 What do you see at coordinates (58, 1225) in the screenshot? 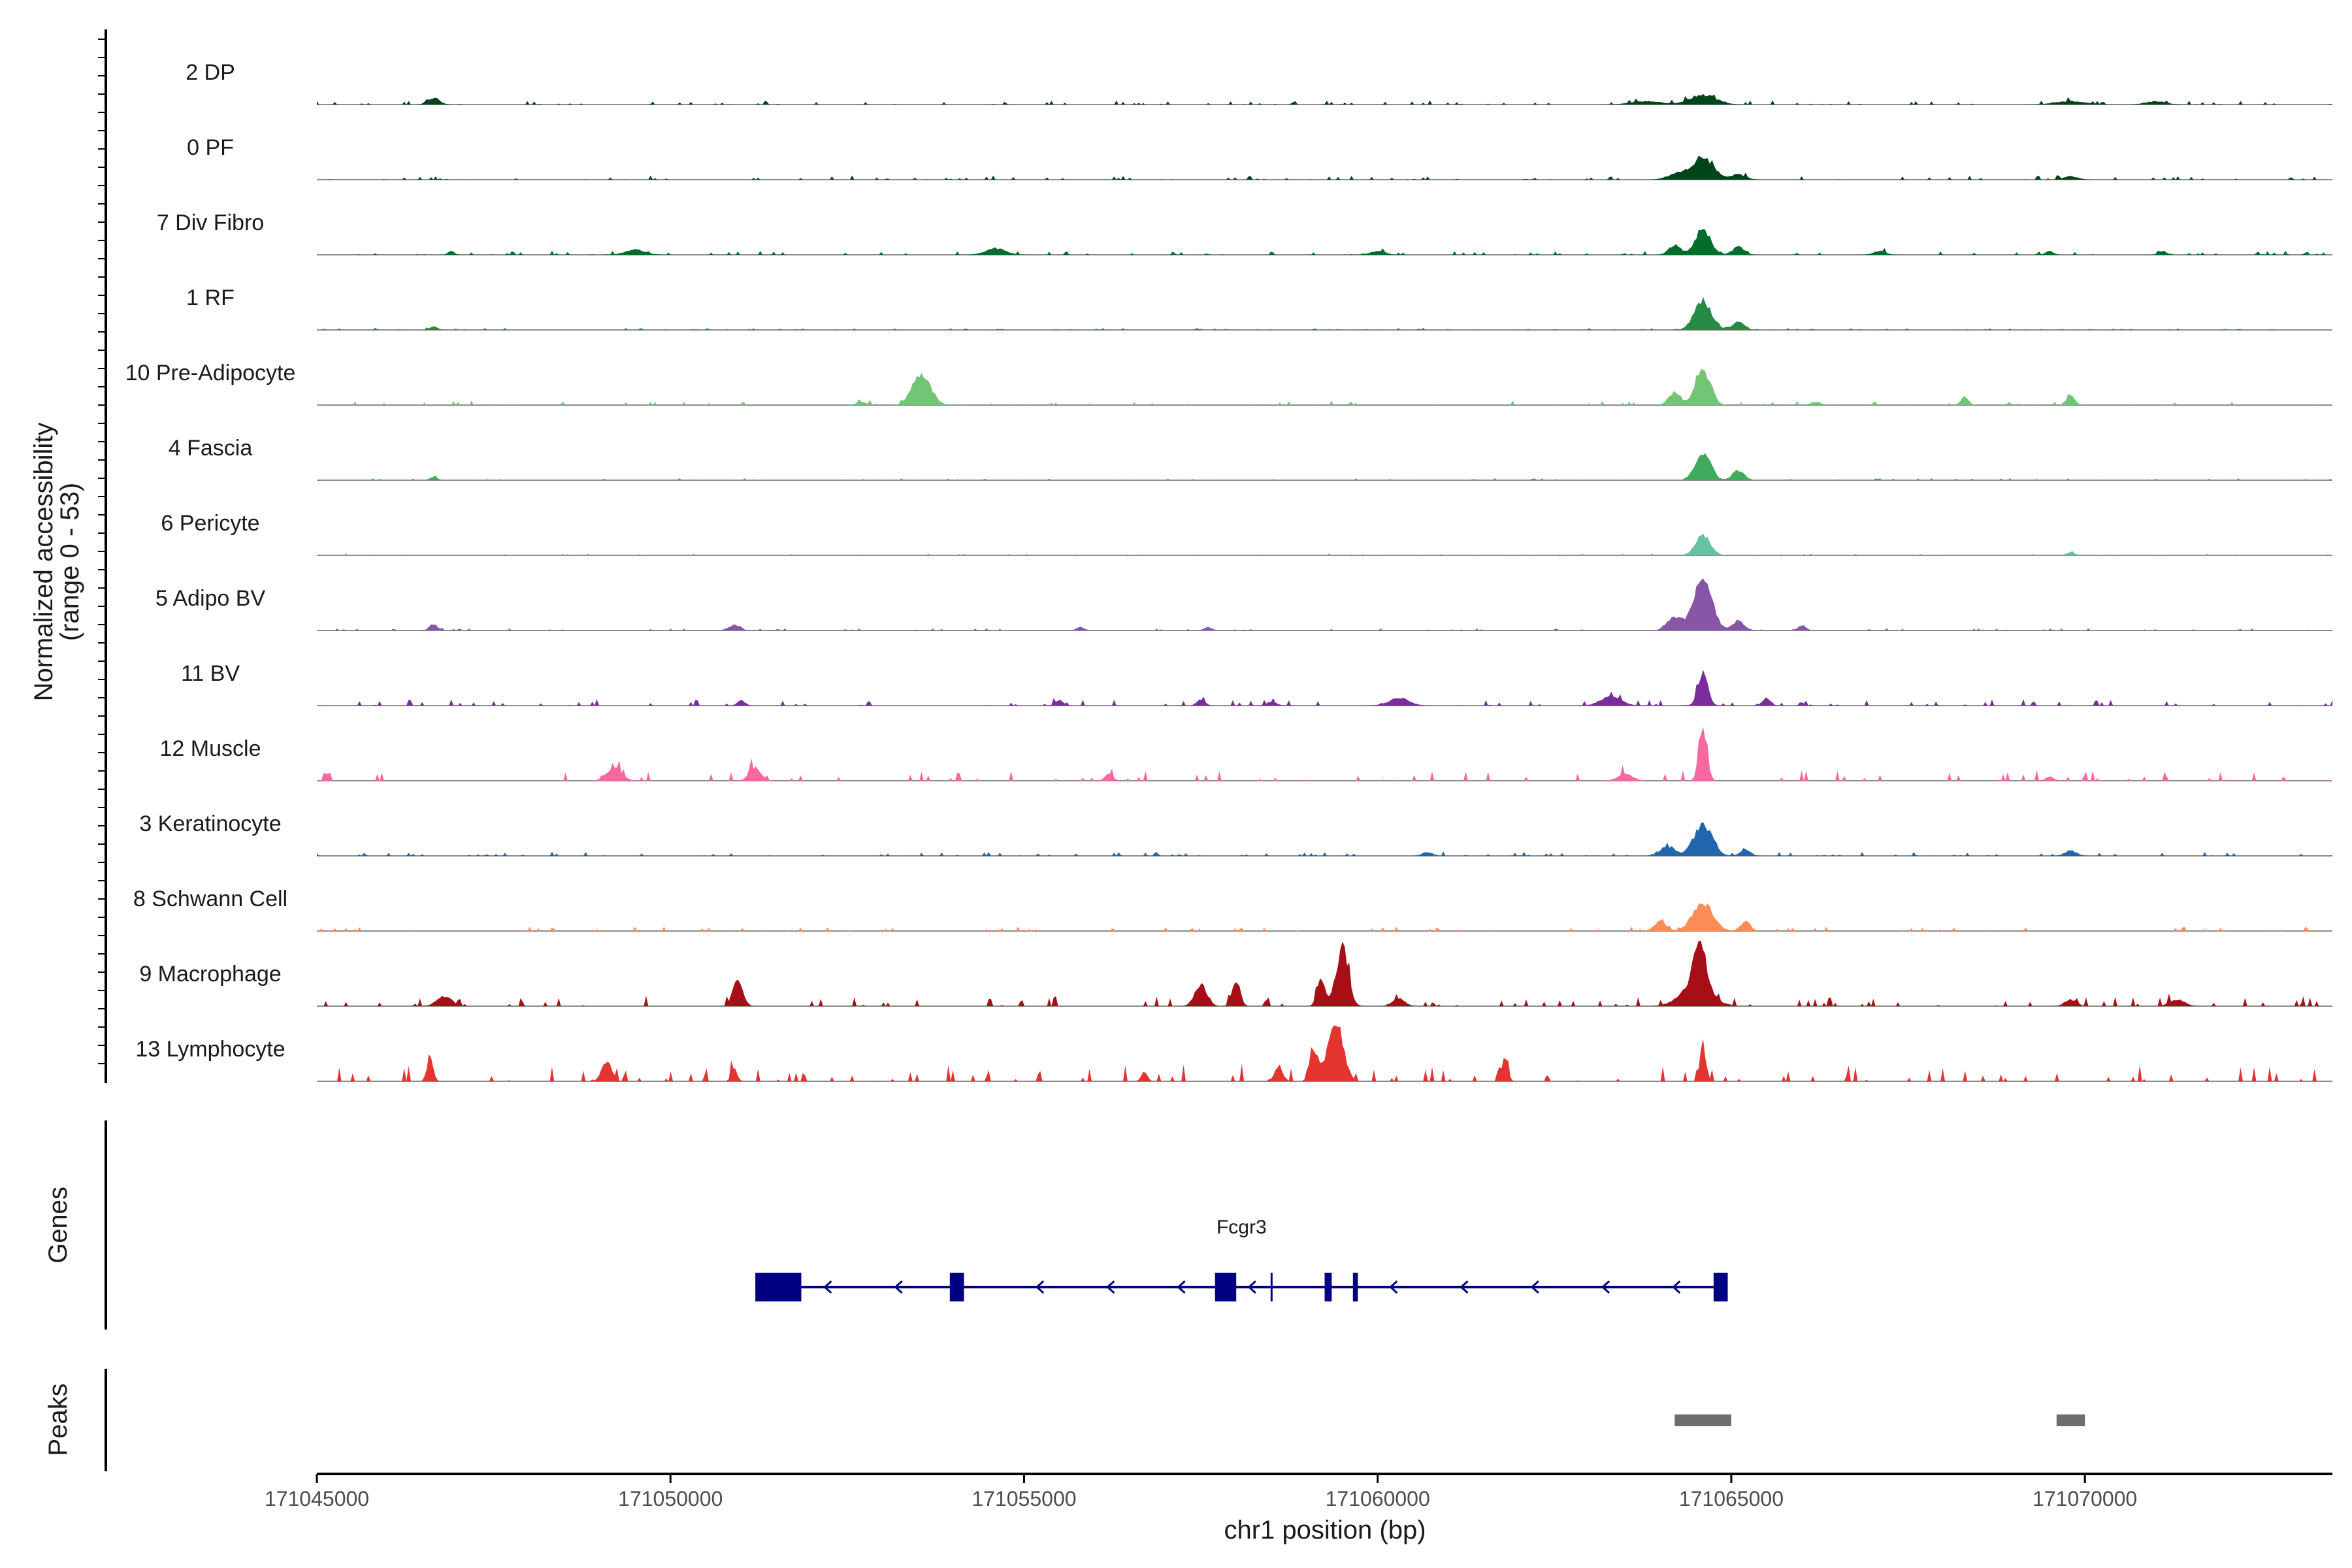
I see `genes-track-title: Genes` at bounding box center [58, 1225].